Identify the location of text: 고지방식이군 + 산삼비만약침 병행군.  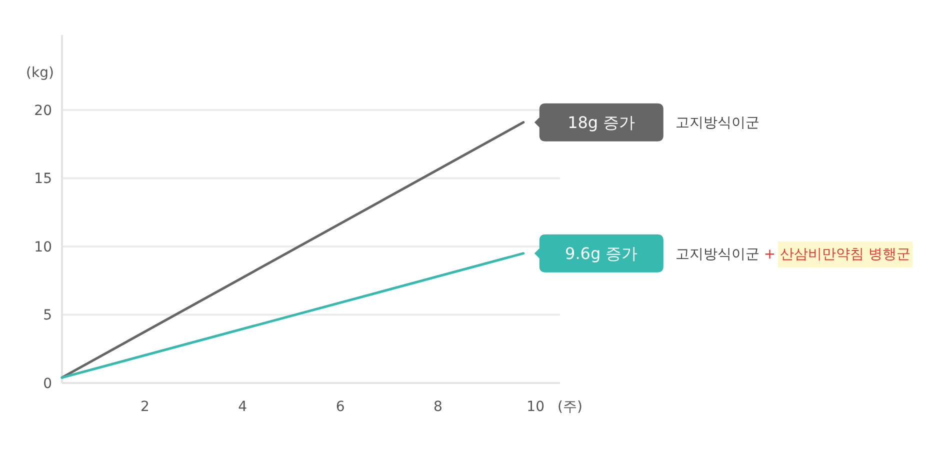
(792, 254).